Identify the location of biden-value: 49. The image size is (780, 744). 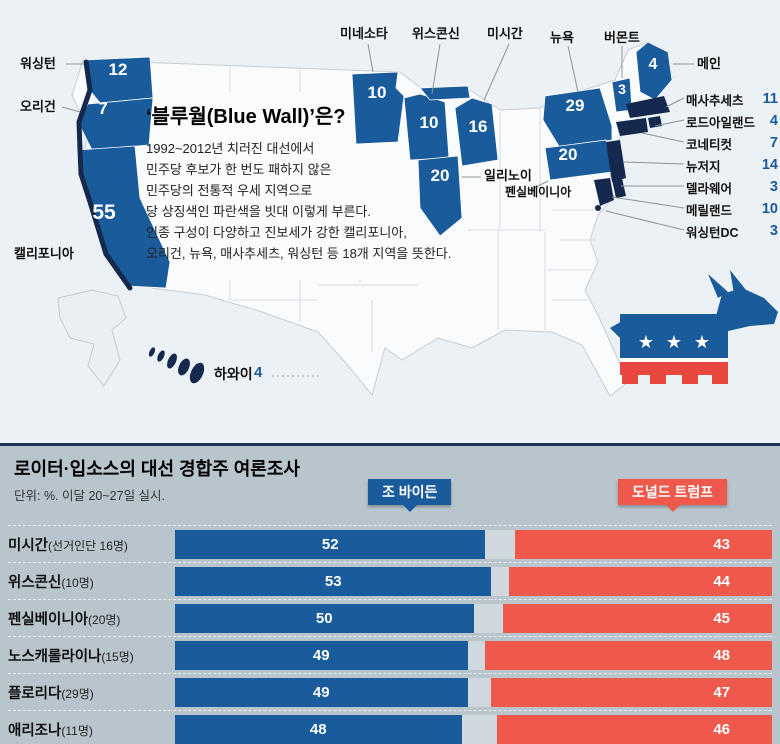
(321, 692).